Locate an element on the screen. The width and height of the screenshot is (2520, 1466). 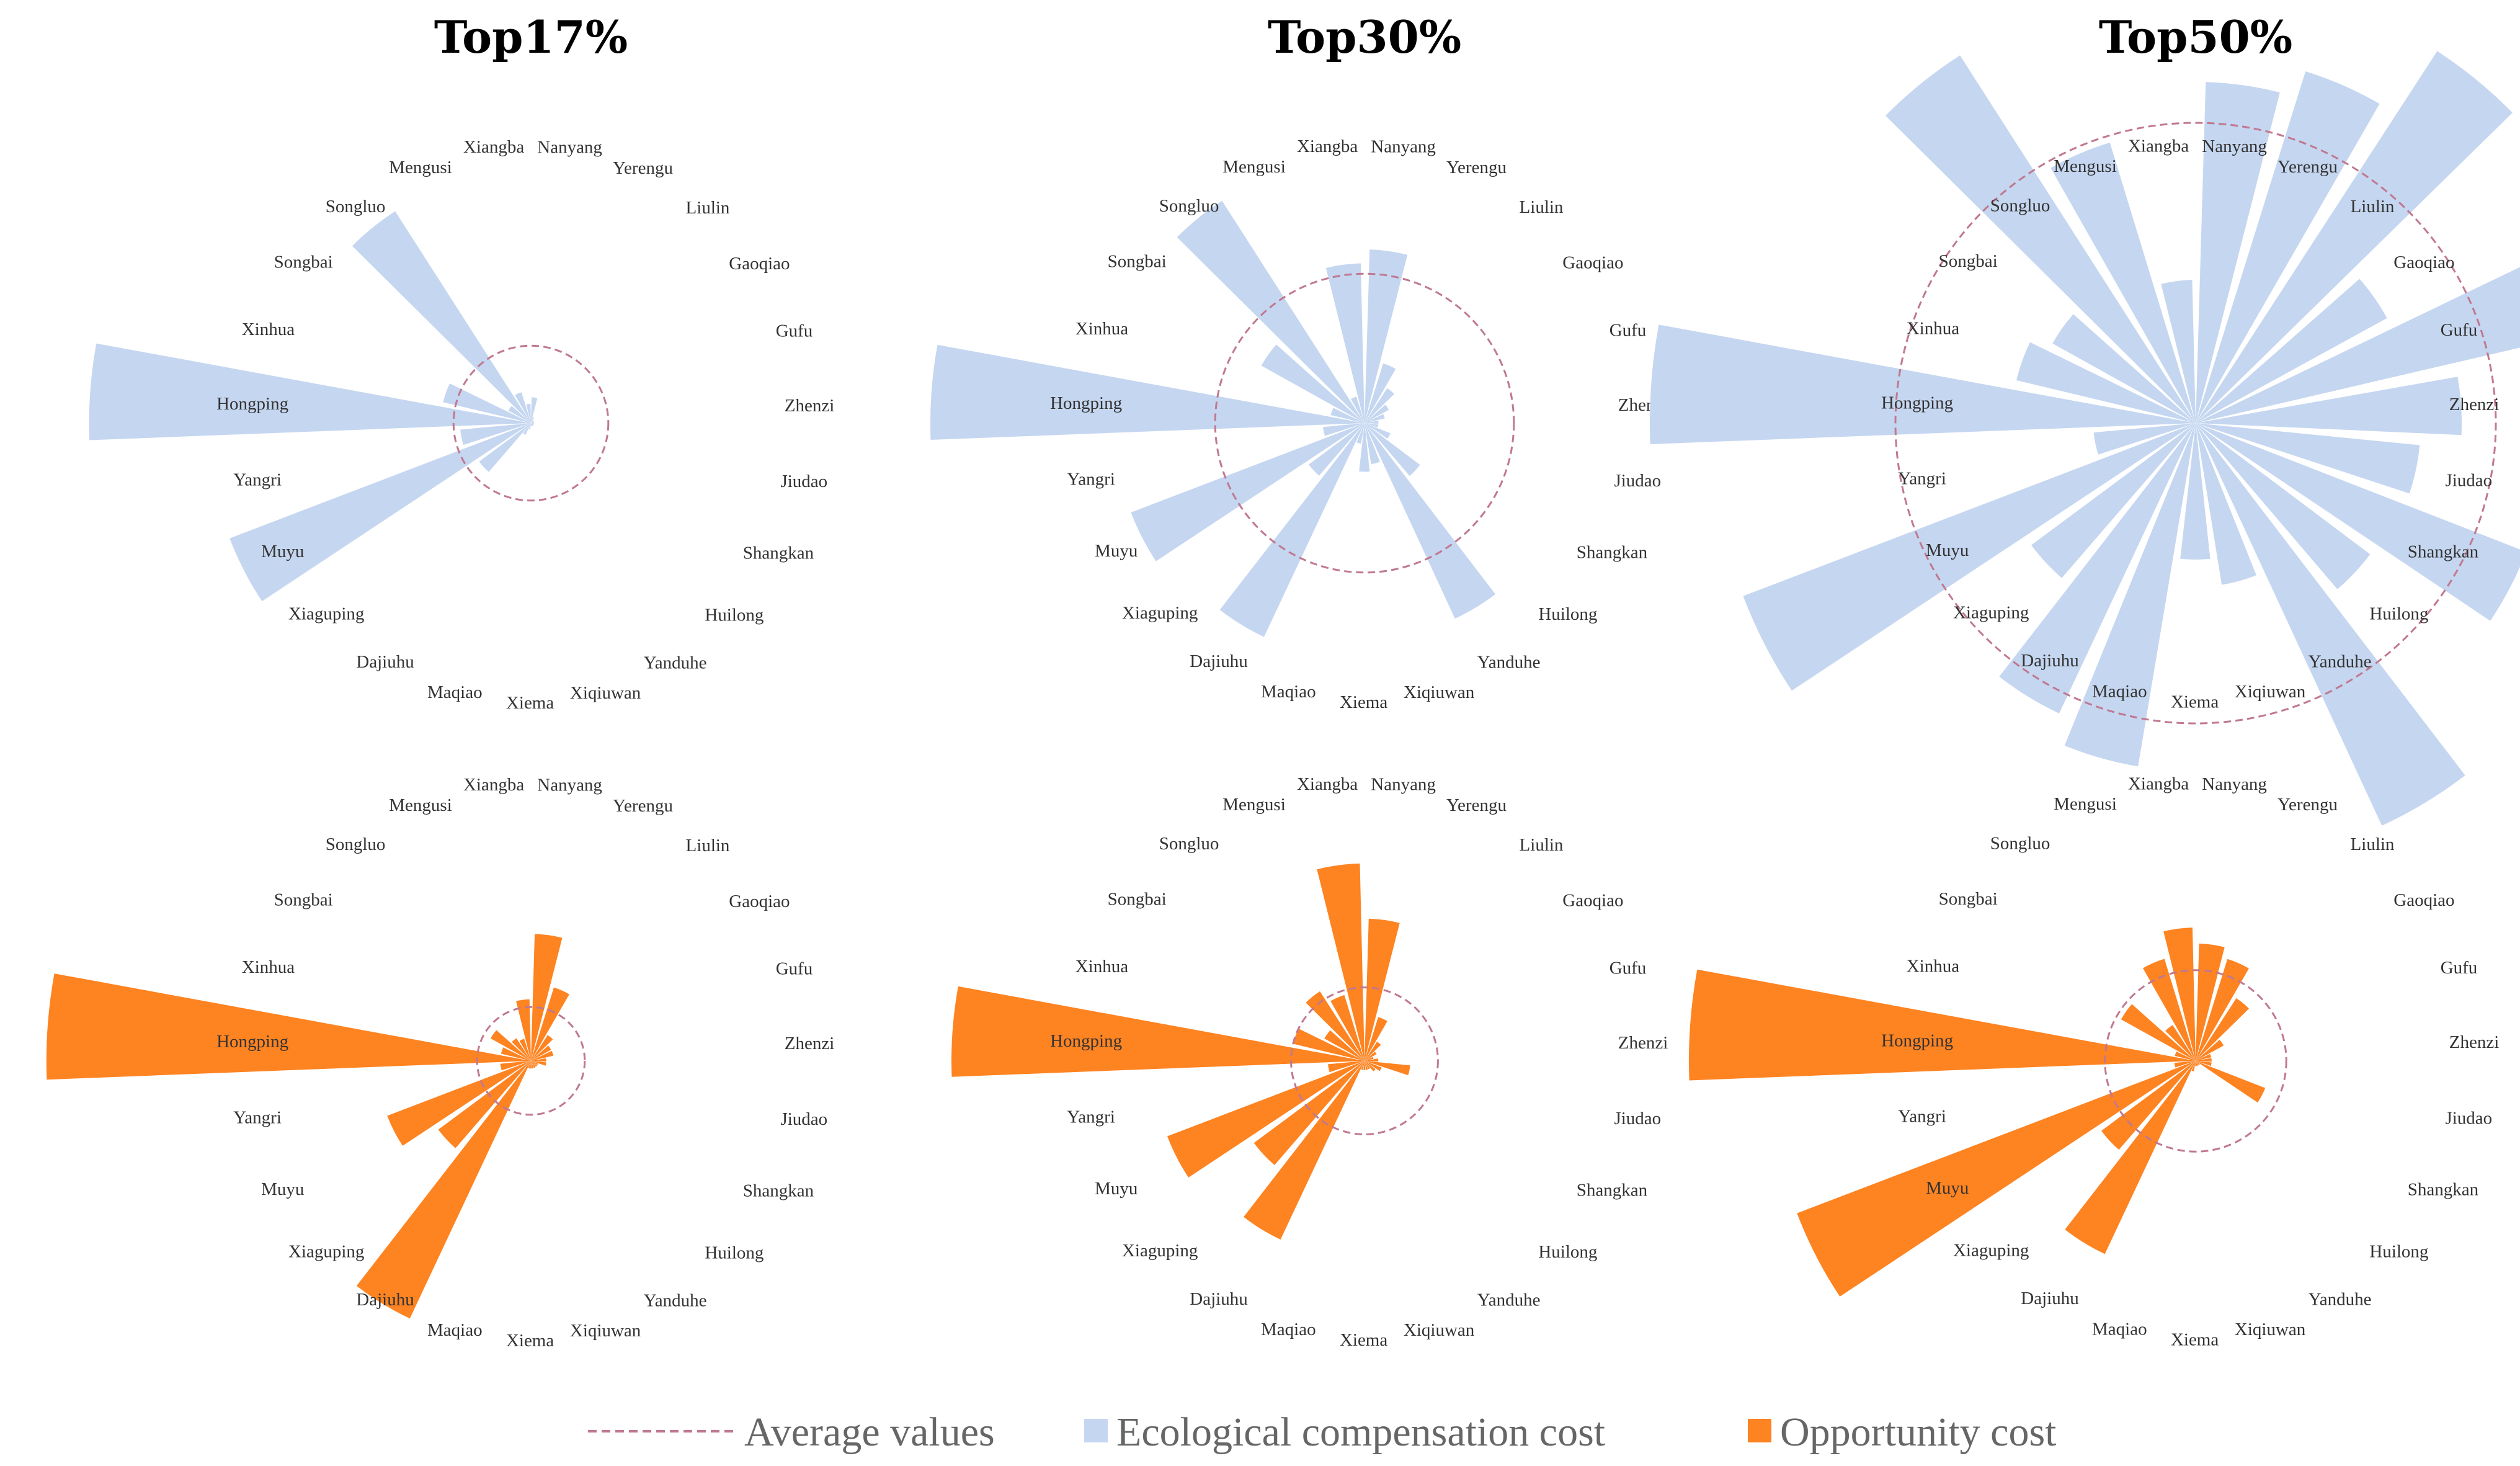
category-label: Huilong is located at coordinates (2398, 1252).